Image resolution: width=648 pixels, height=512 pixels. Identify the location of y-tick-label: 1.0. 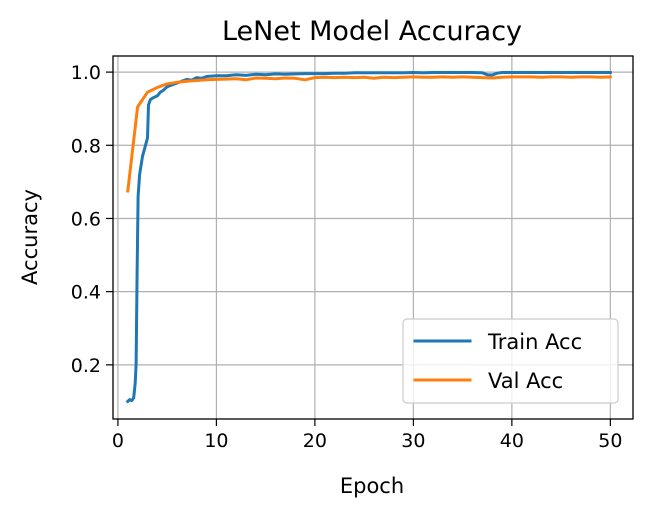
(86, 73).